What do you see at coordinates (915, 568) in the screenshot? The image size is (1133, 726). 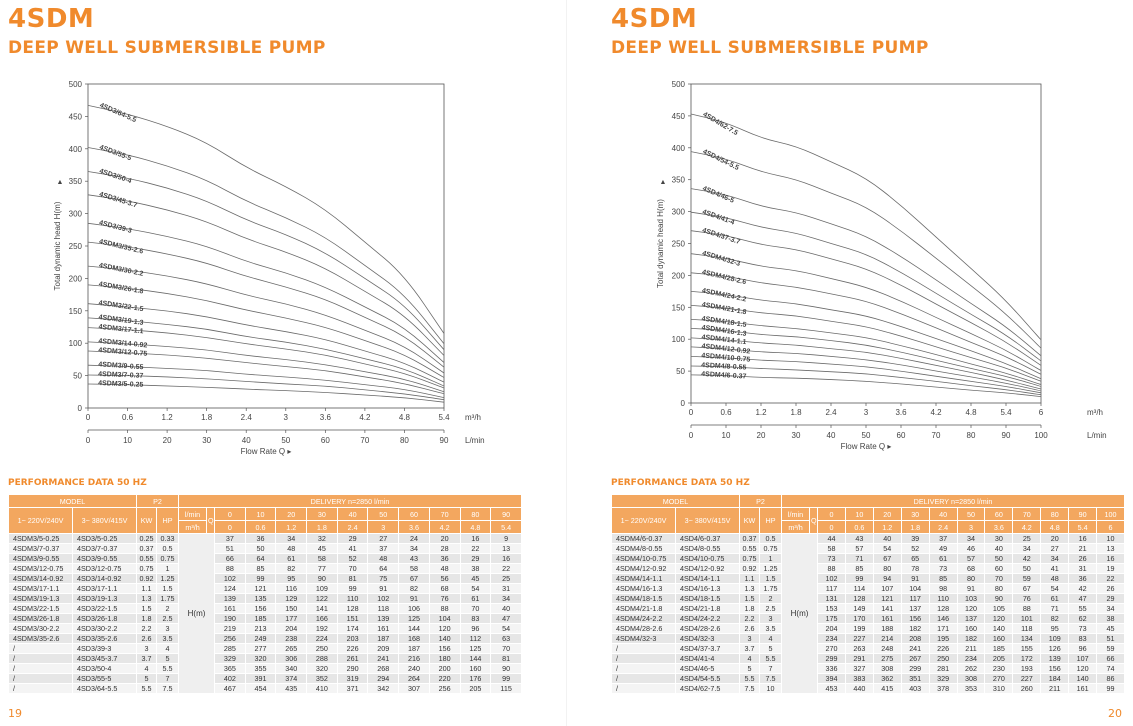 I see `head-value: 78` at bounding box center [915, 568].